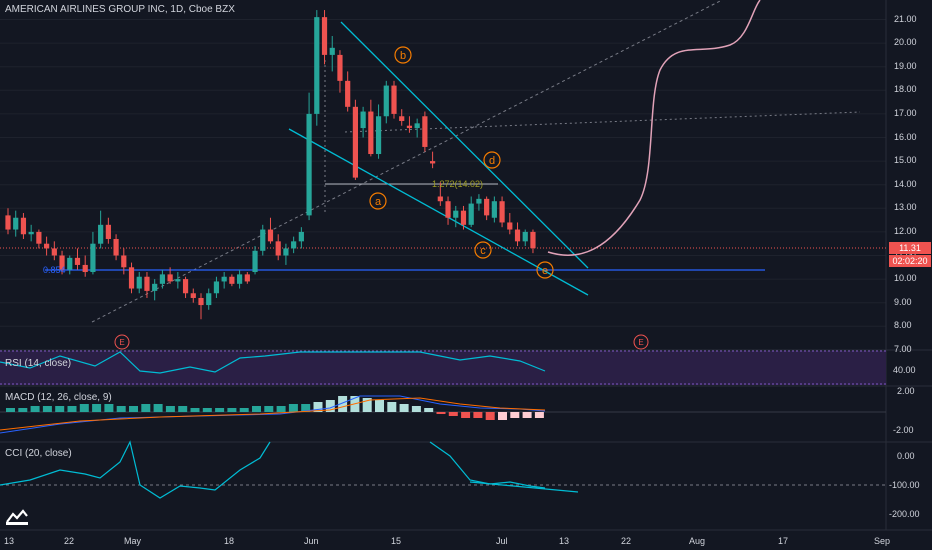  Describe the element at coordinates (58, 397) in the screenshot. I see `macd-title: MACD (12, 26, close, 9)` at that location.